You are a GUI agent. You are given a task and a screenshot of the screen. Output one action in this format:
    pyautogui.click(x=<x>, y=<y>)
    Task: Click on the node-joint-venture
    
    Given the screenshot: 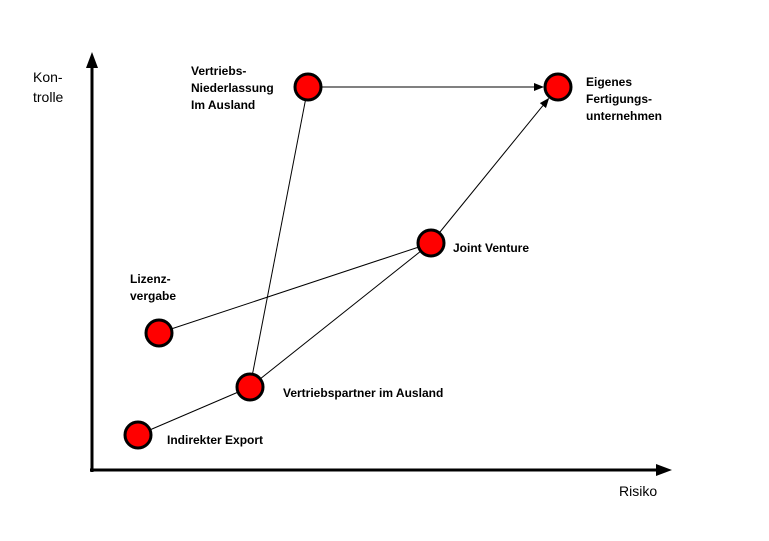 What is the action you would take?
    pyautogui.click(x=431, y=243)
    